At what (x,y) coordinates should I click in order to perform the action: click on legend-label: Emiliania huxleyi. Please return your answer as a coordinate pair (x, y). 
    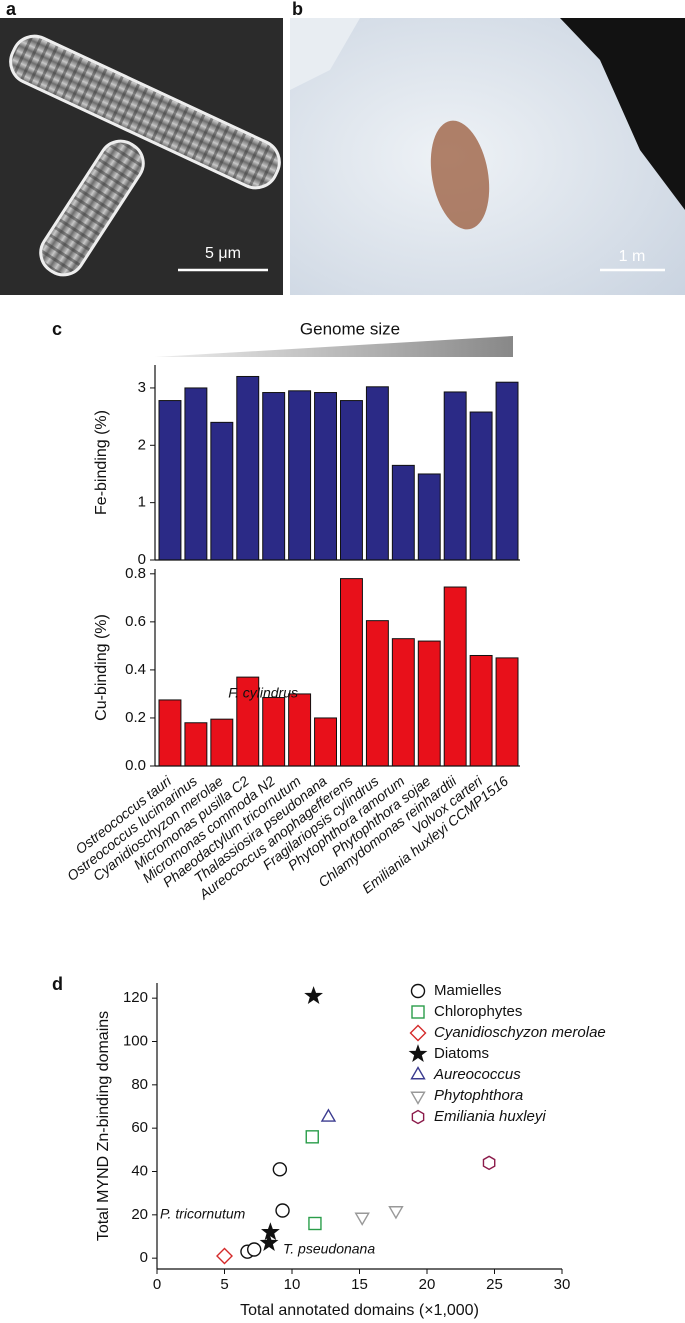
    Looking at the image, I should click on (490, 1116).